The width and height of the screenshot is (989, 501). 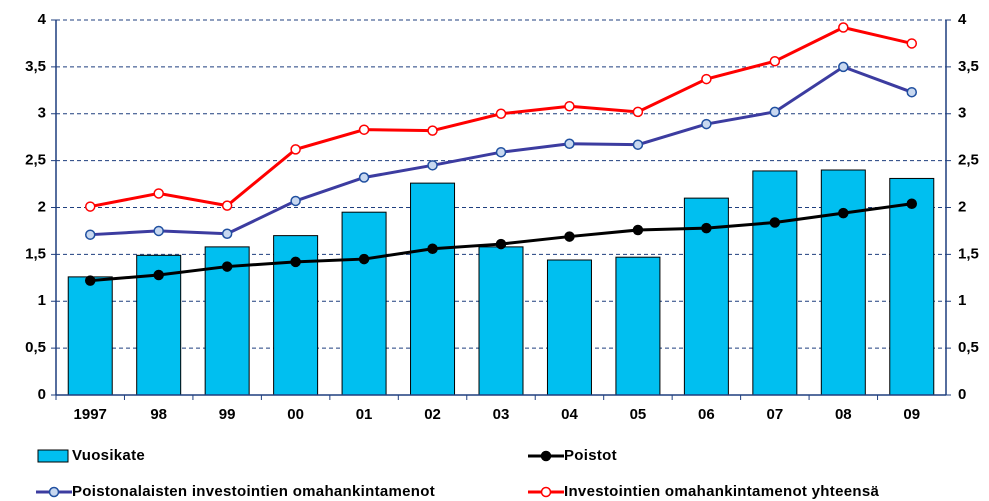 I want to click on y2-tick-label: 3,5, so click(x=968, y=66).